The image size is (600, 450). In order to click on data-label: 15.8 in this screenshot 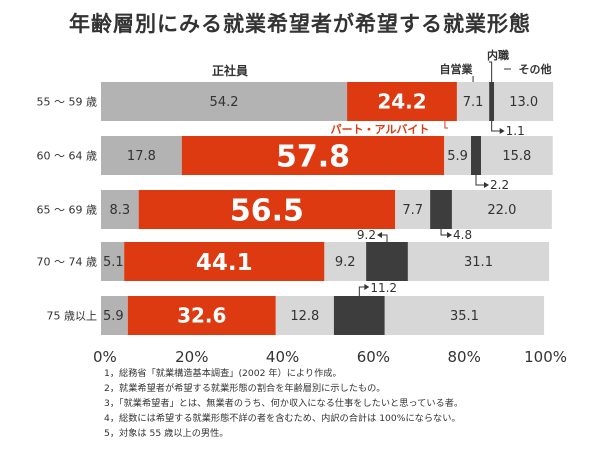, I will do `click(516, 156)`.